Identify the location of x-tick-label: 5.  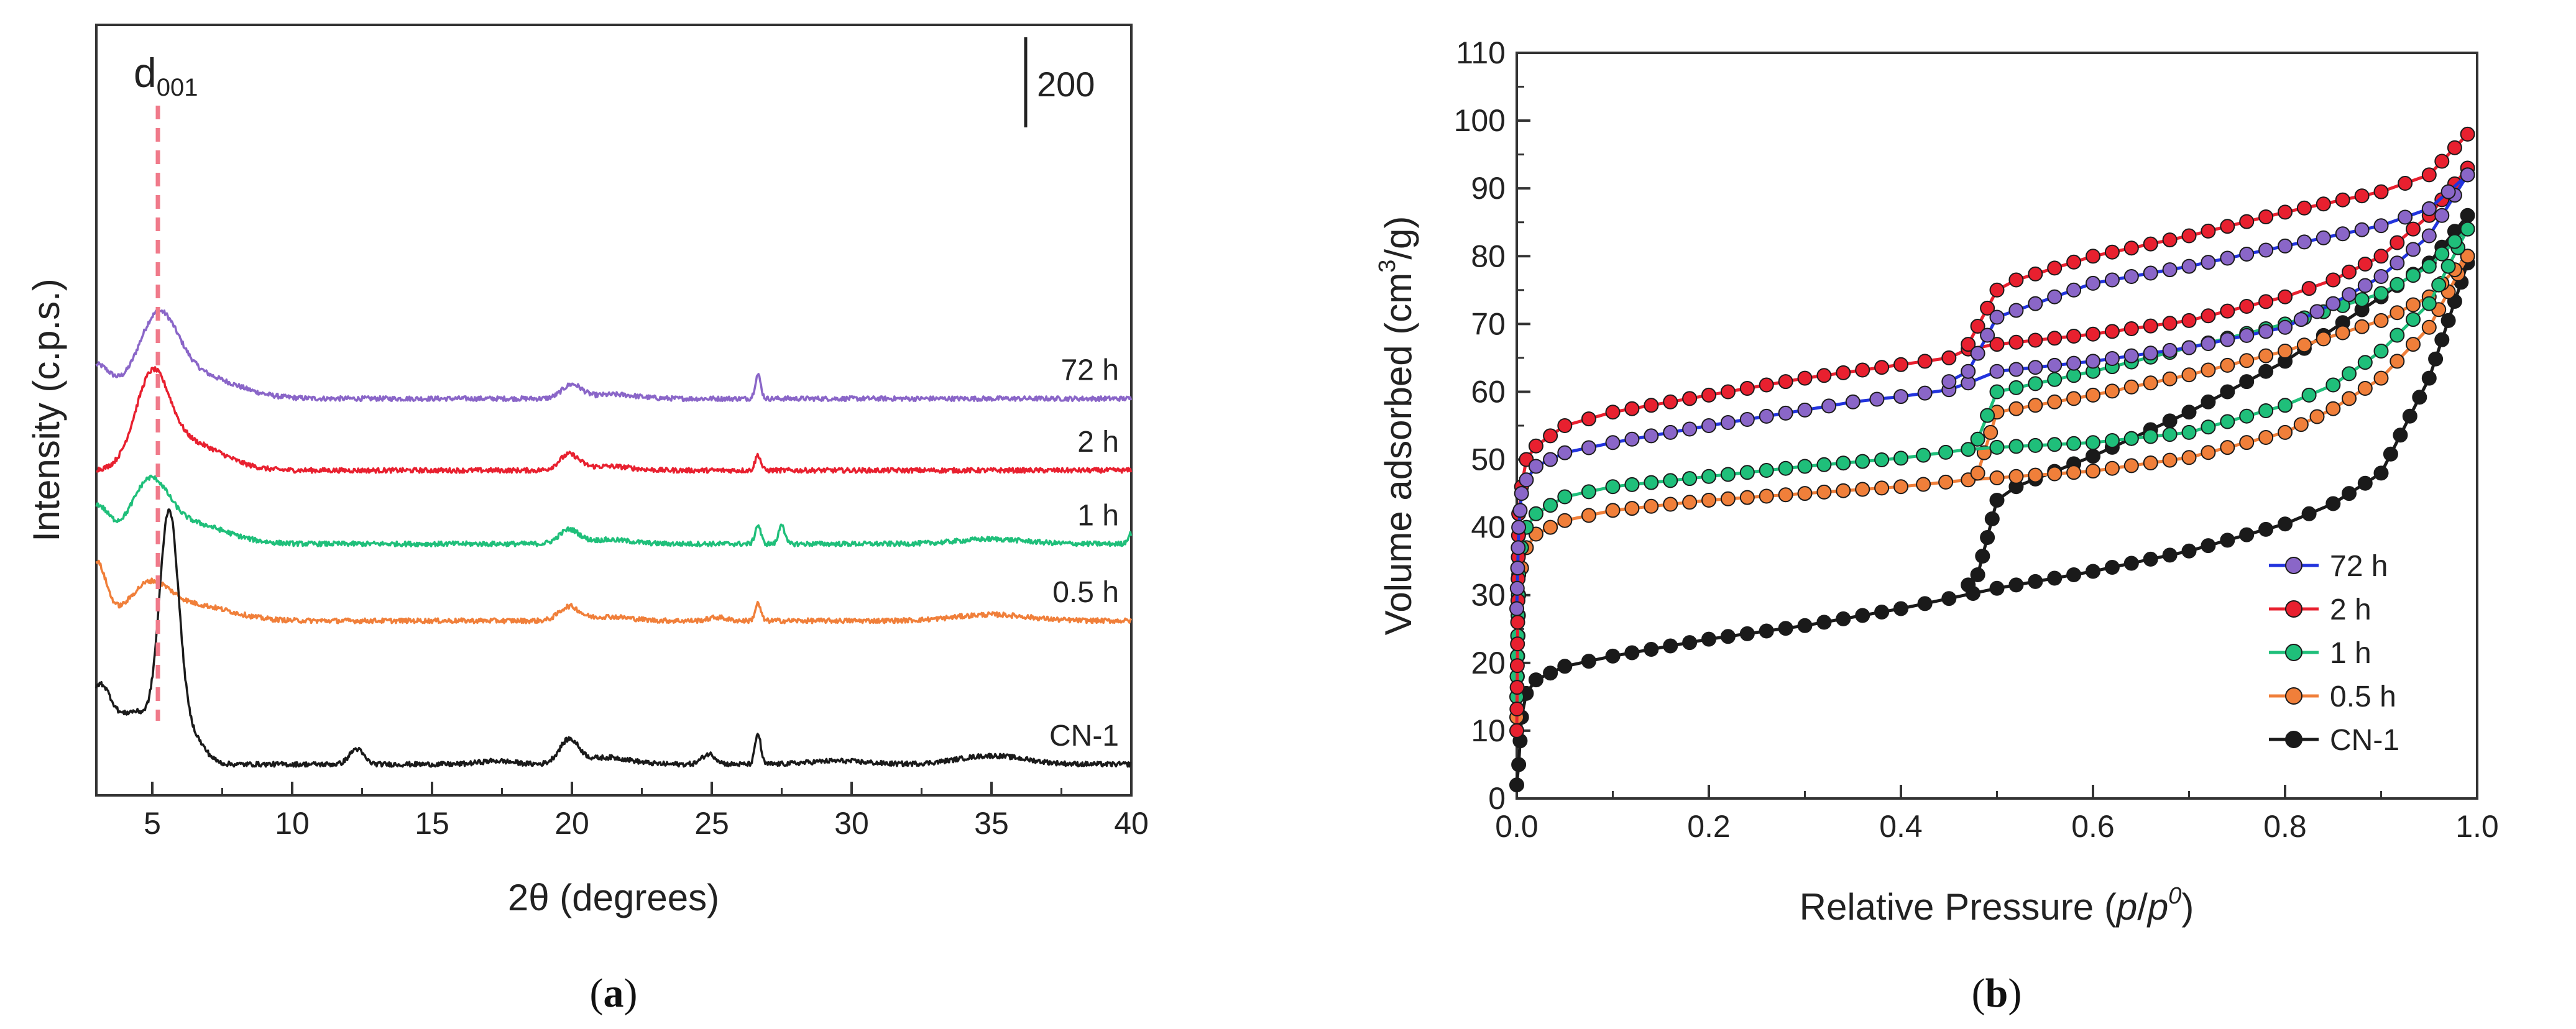
(152, 823).